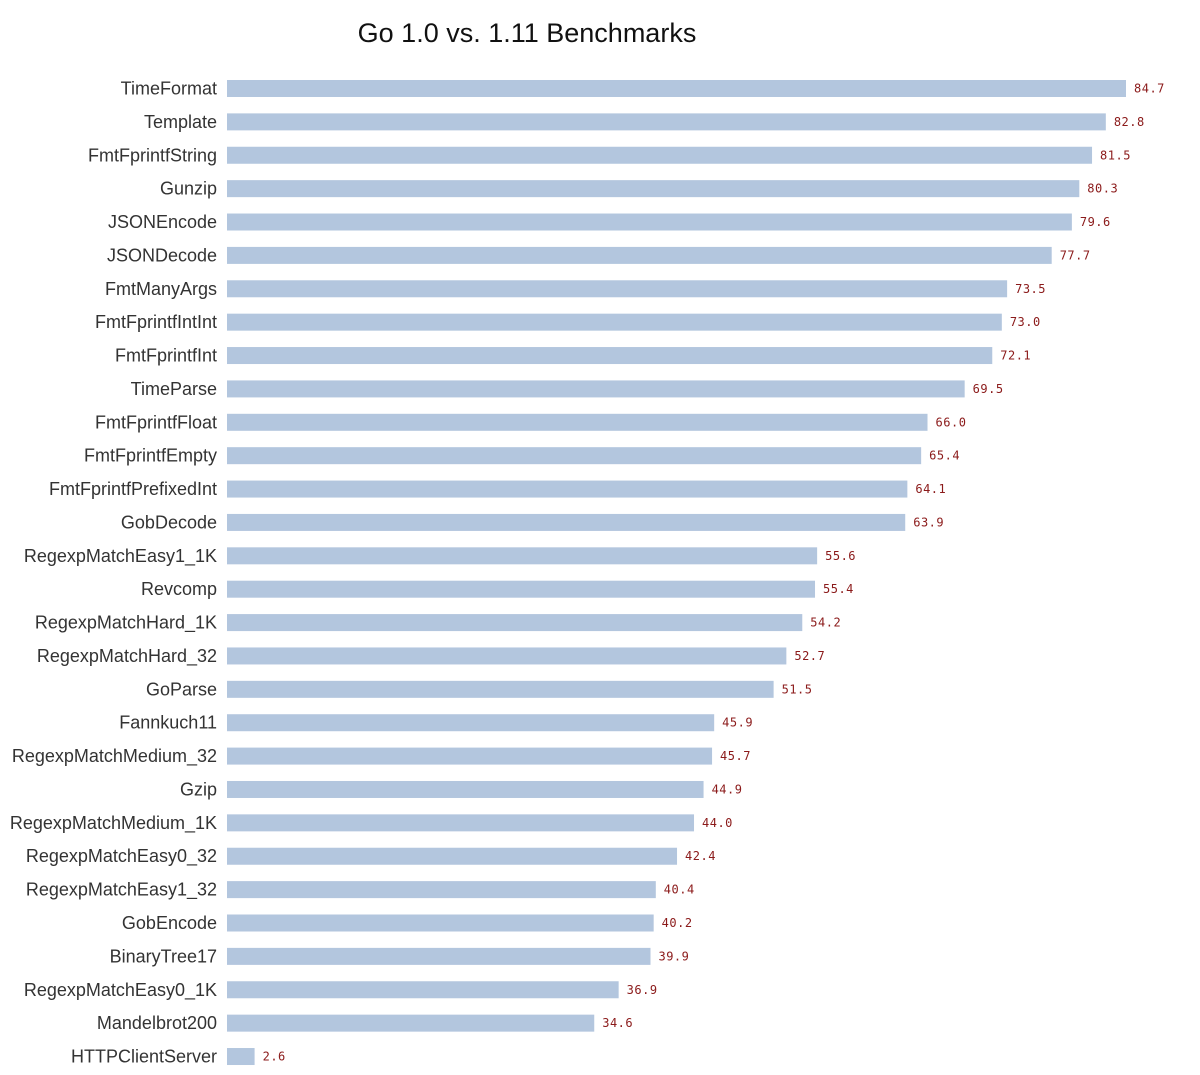  I want to click on value-label: 39.9, so click(673, 956).